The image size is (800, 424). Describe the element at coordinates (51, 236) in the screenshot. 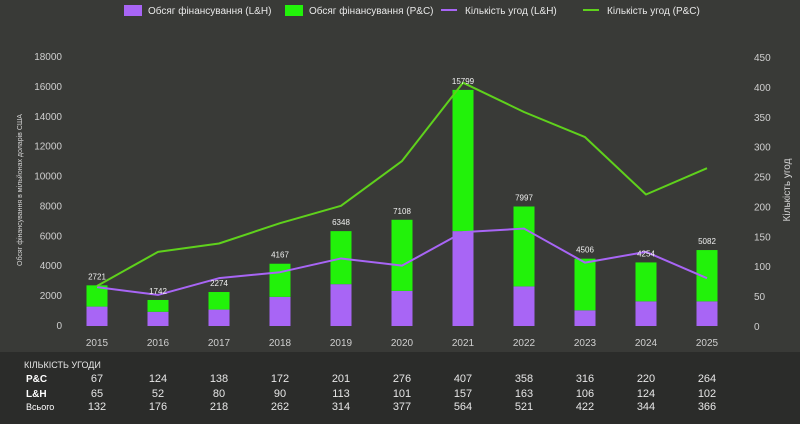

I see `y-tick: 6000` at that location.